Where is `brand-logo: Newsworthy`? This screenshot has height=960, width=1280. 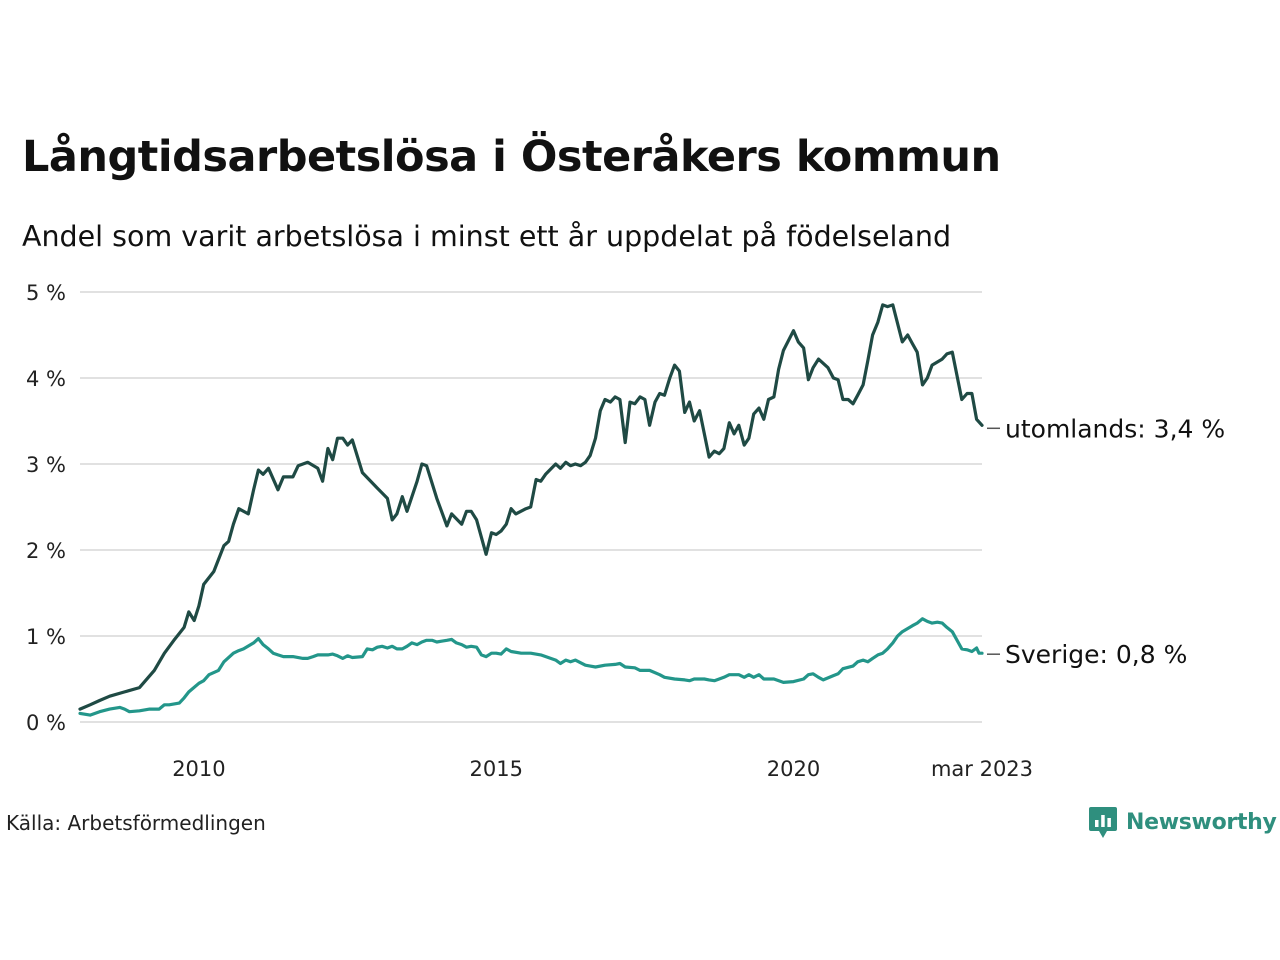
brand-logo: Newsworthy is located at coordinates (1182, 822).